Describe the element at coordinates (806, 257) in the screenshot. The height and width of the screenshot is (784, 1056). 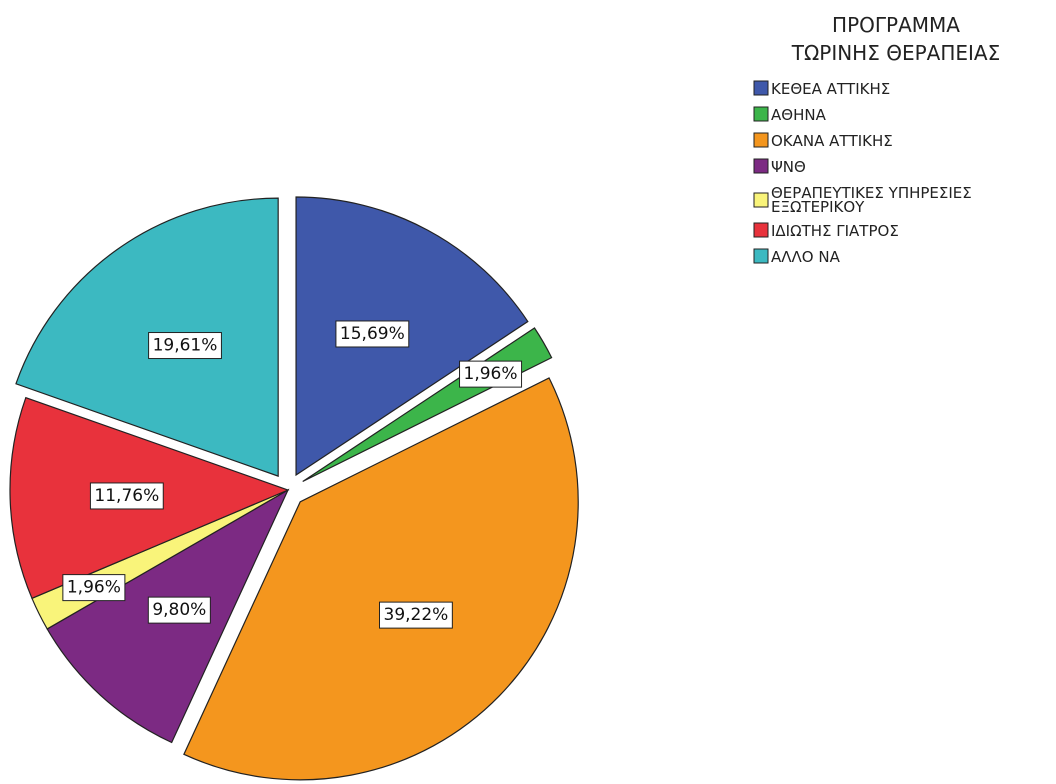
I see `legend-label-7: ΑΛΛΟ ΝΑ` at that location.